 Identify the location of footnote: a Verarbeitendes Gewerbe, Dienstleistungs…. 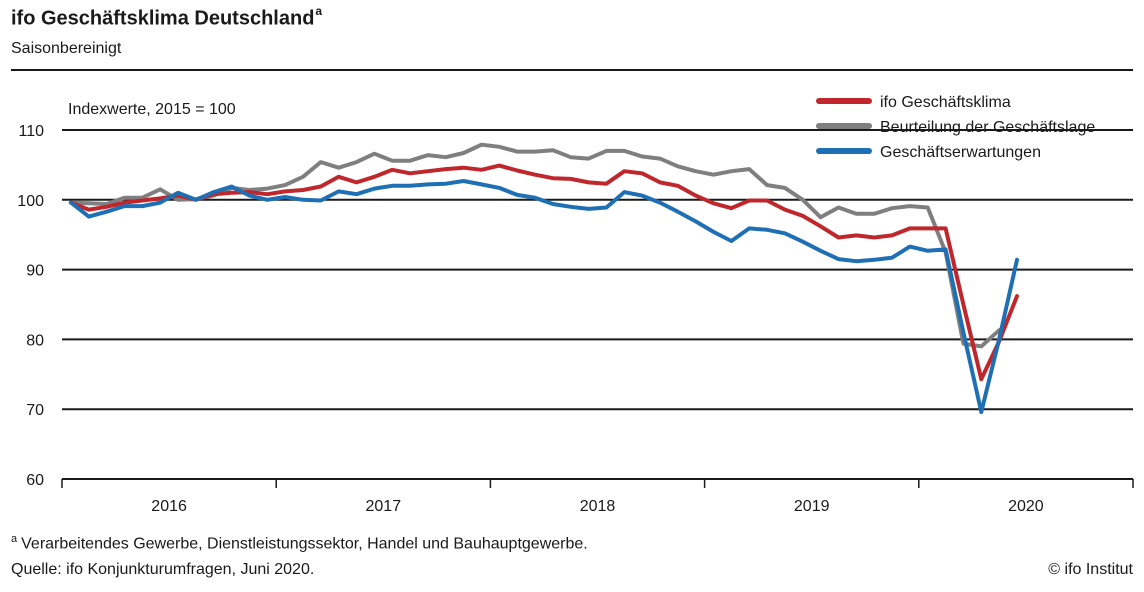
(299, 543).